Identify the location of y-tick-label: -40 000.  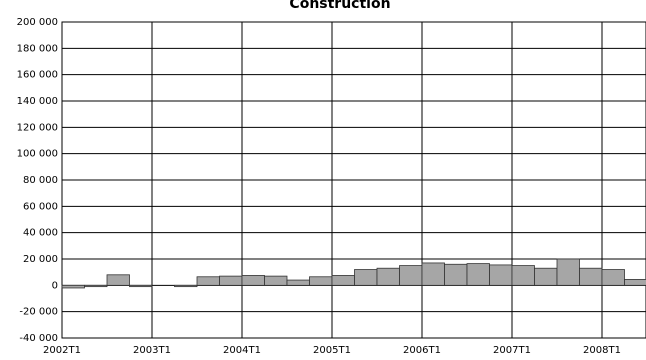
(38, 338).